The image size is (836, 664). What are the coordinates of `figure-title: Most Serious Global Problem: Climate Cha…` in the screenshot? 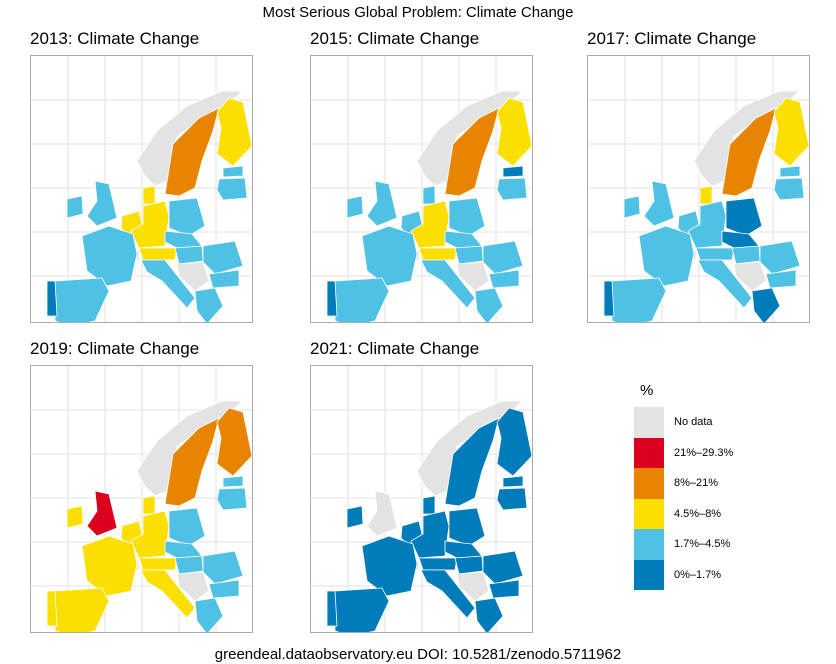 It's located at (418, 12).